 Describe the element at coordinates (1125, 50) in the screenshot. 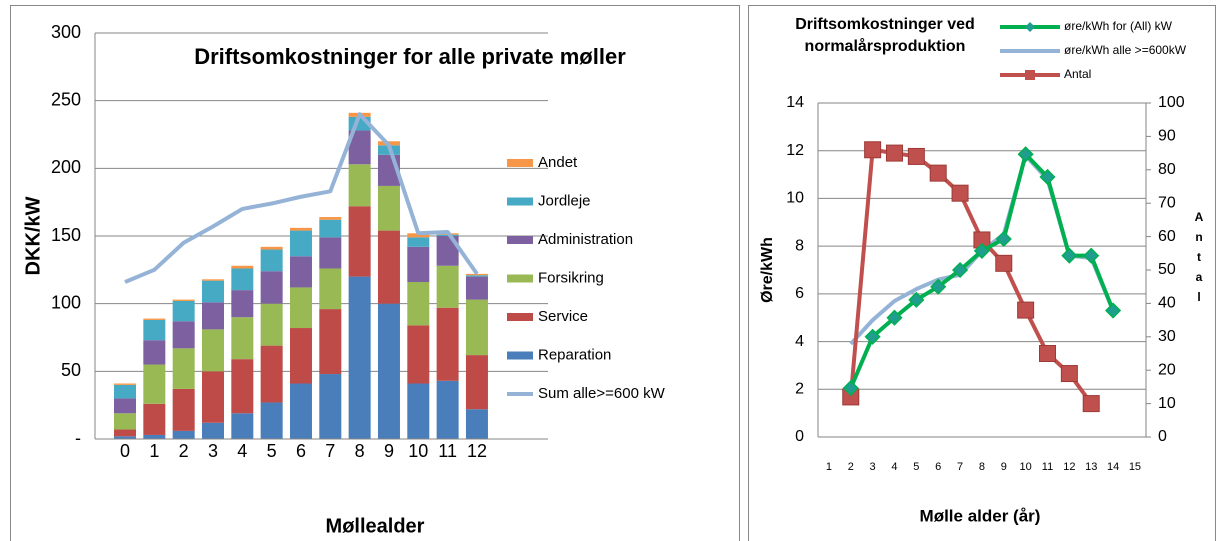

I see `legend-label: øre/kWh alle >=600kW` at that location.